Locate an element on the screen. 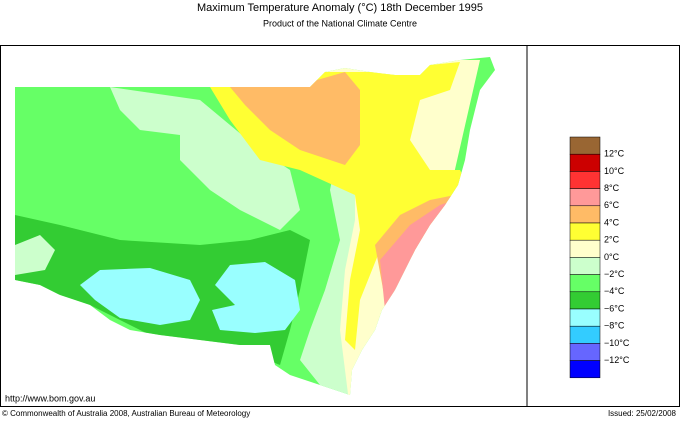  legend-label: −8°C is located at coordinates (614, 326).